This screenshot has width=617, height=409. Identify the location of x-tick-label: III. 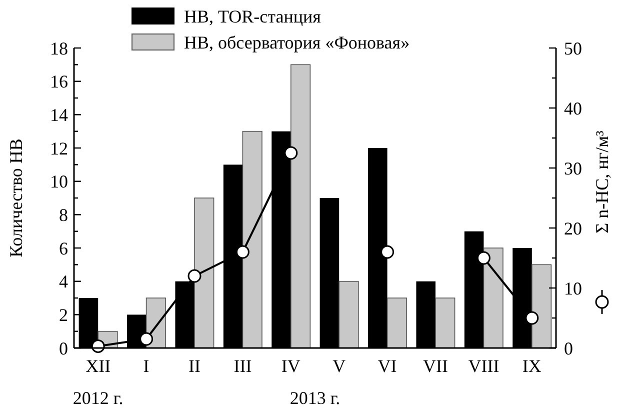
(243, 366).